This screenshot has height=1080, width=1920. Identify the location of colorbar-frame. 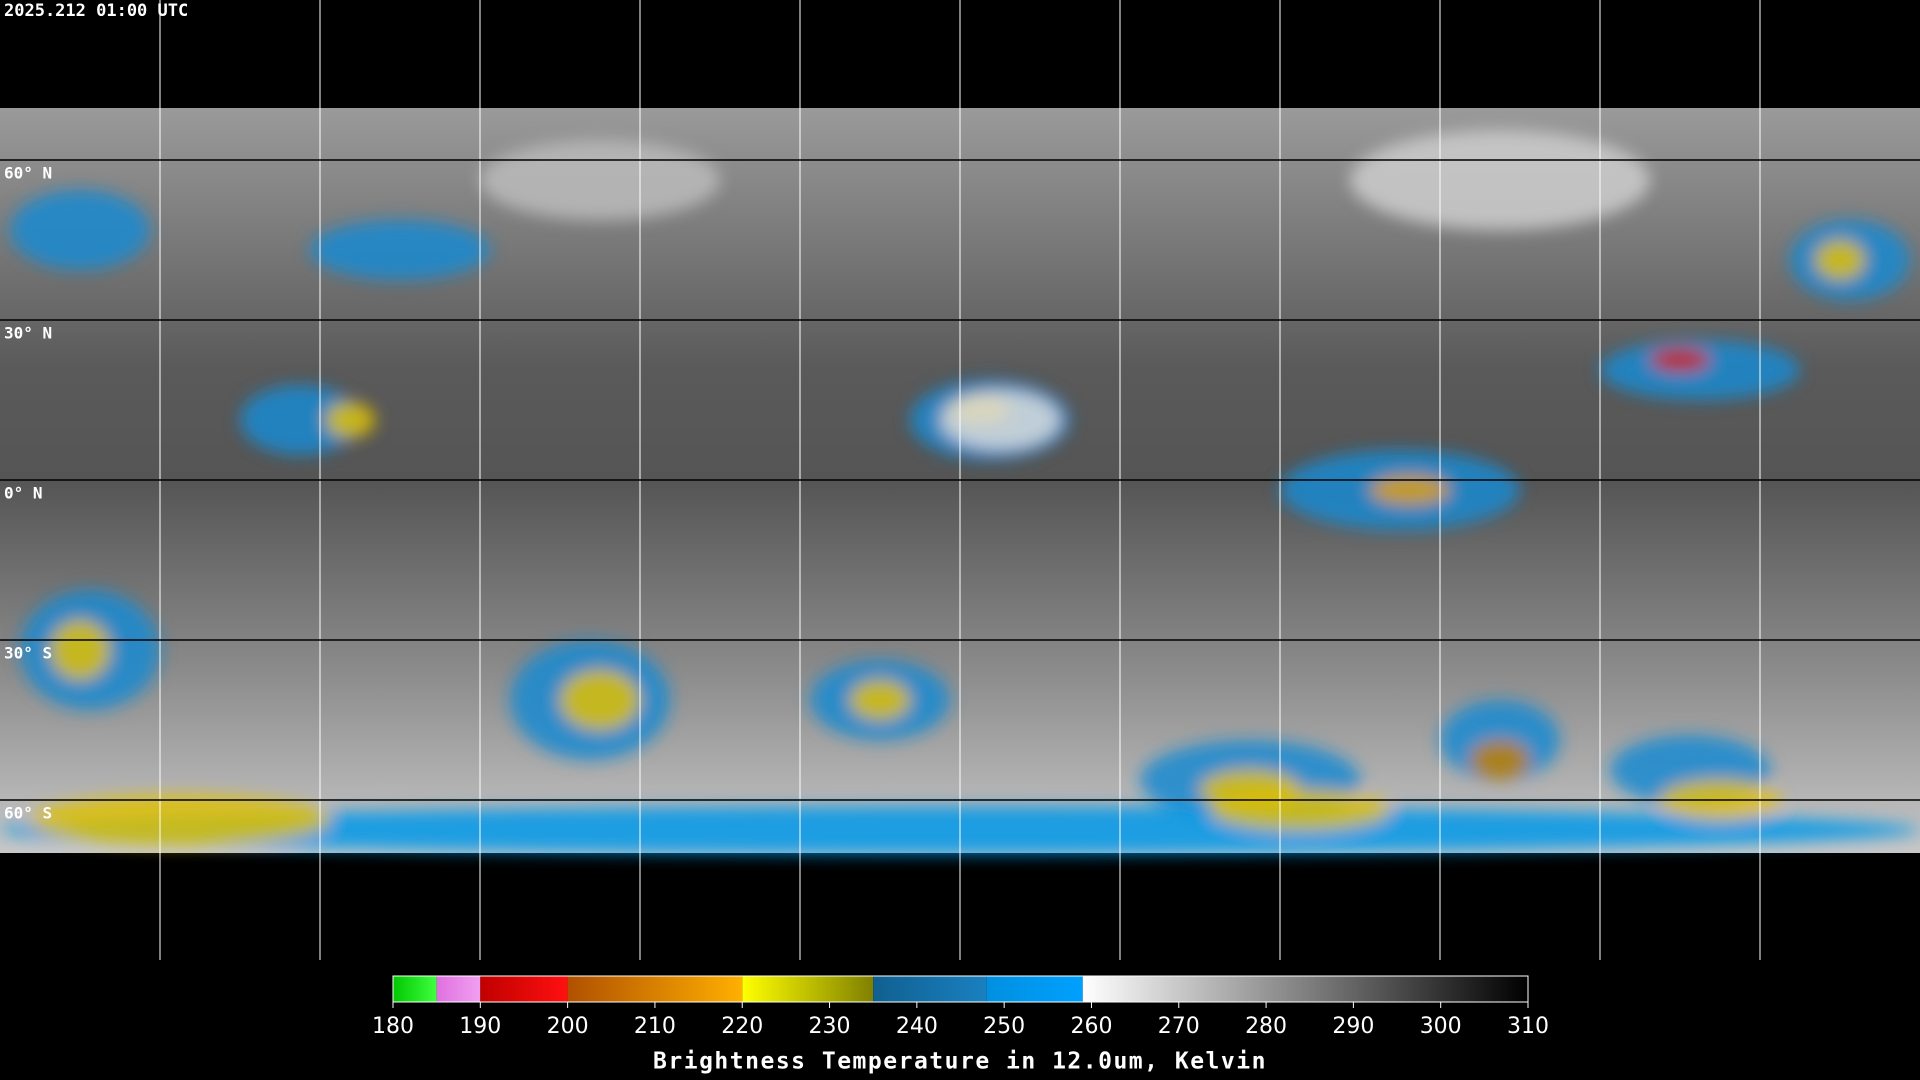
(960, 989).